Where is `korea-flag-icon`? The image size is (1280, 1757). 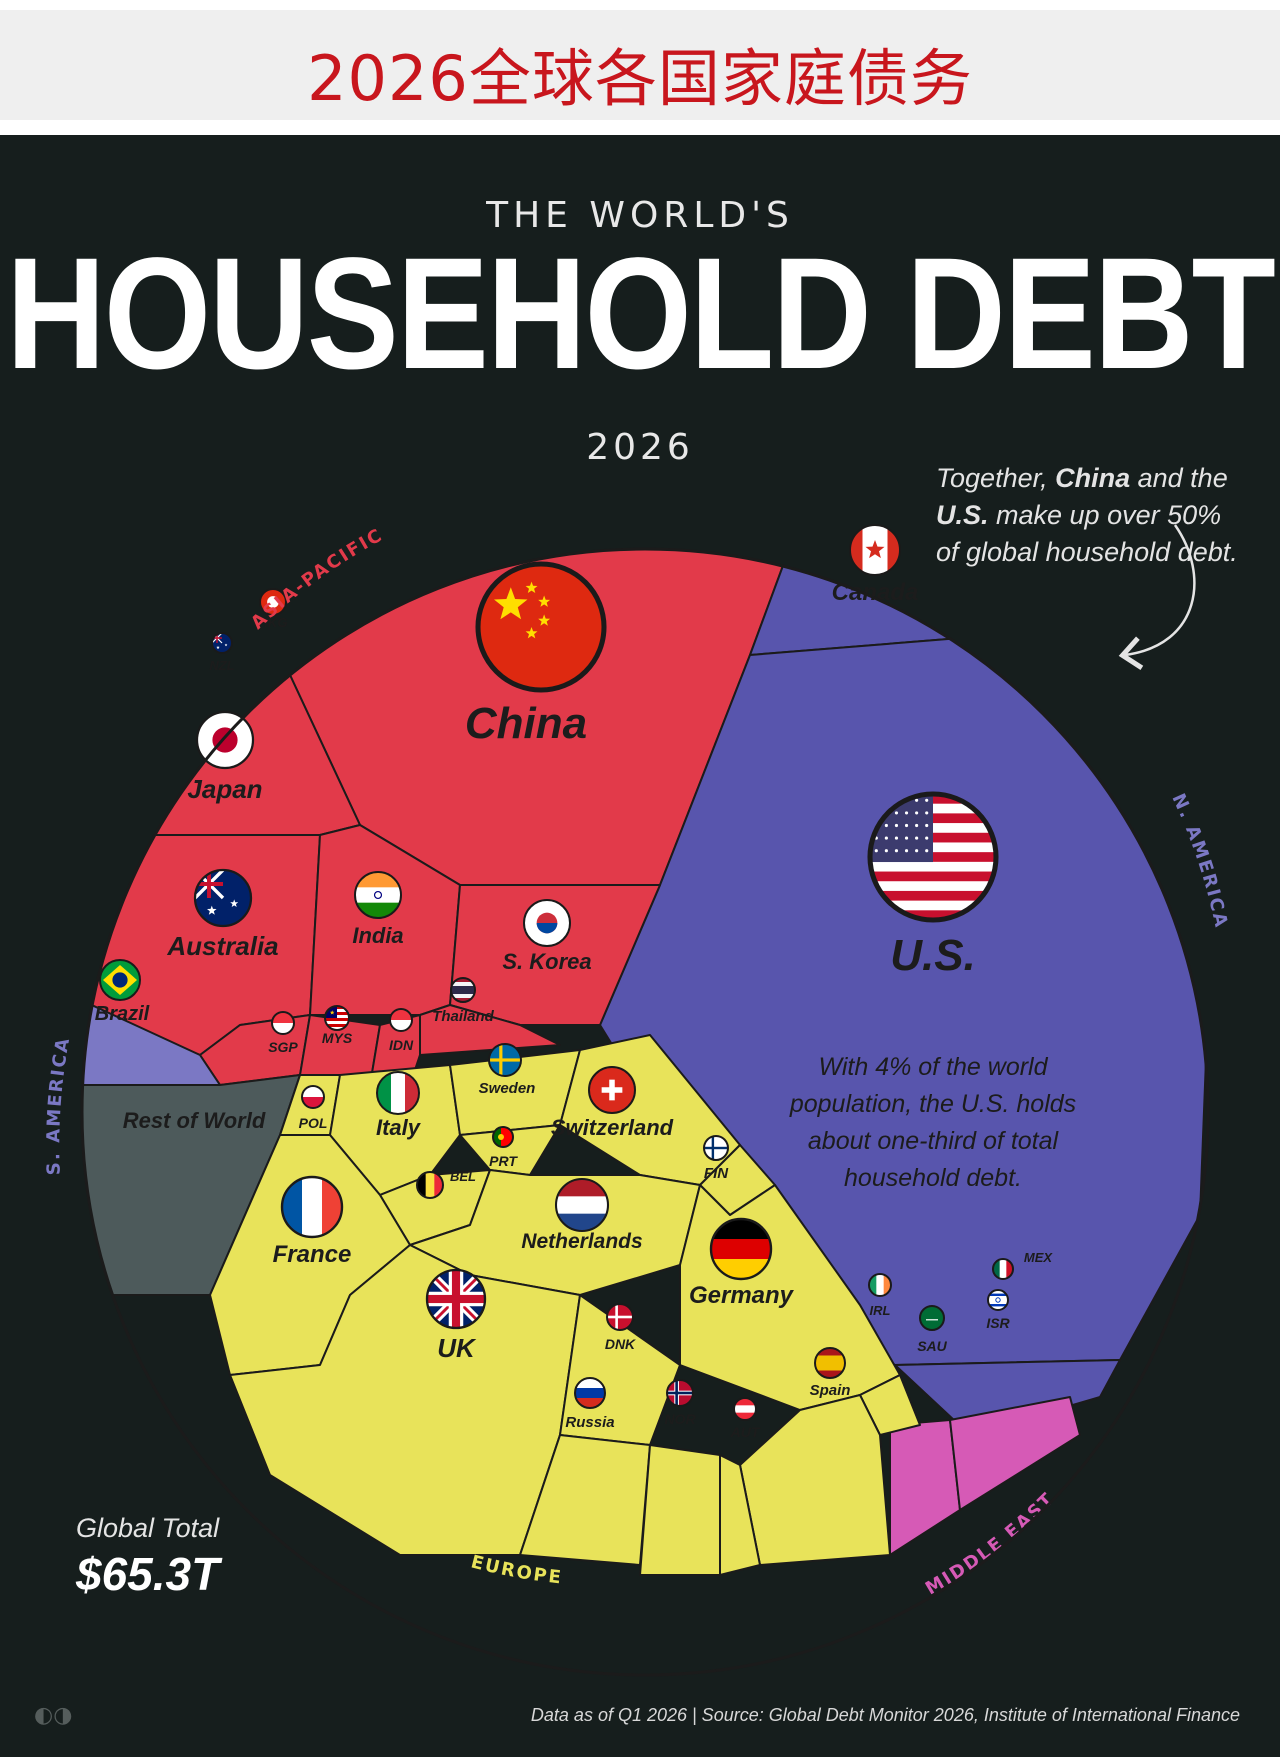 korea-flag-icon is located at coordinates (547, 923).